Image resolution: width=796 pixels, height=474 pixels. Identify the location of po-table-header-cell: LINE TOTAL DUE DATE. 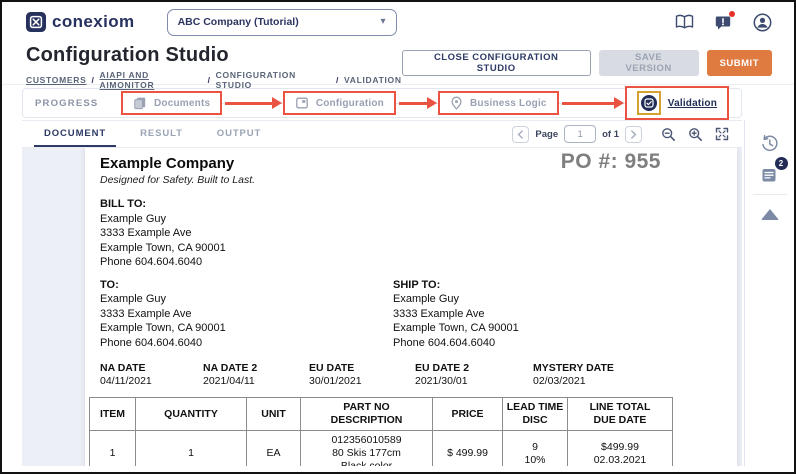
(620, 414).